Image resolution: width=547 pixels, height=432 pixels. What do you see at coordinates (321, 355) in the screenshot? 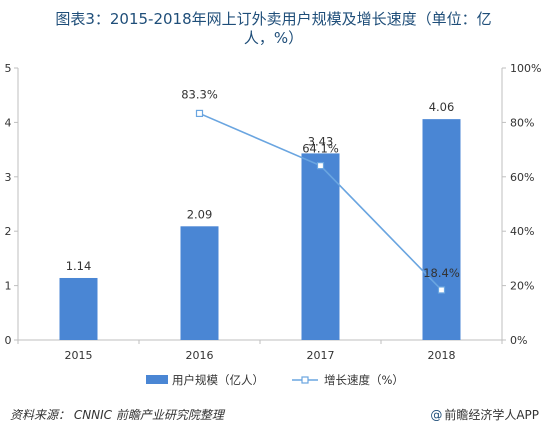
I see `x-tick-label: 2017` at bounding box center [321, 355].